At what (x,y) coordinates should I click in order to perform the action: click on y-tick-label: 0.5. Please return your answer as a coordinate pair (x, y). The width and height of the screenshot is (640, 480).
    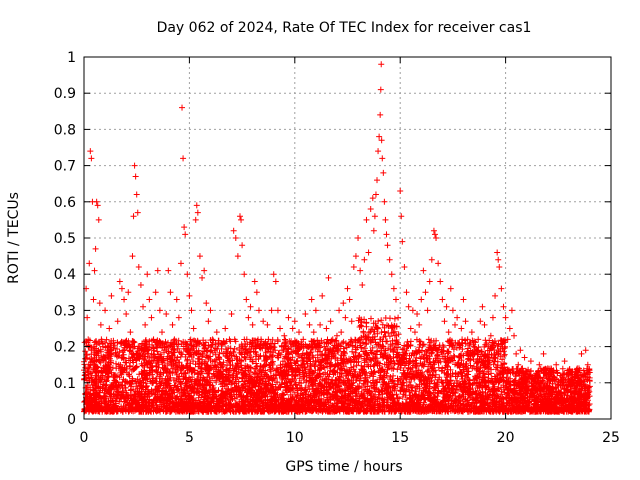
    Looking at the image, I should click on (65, 239).